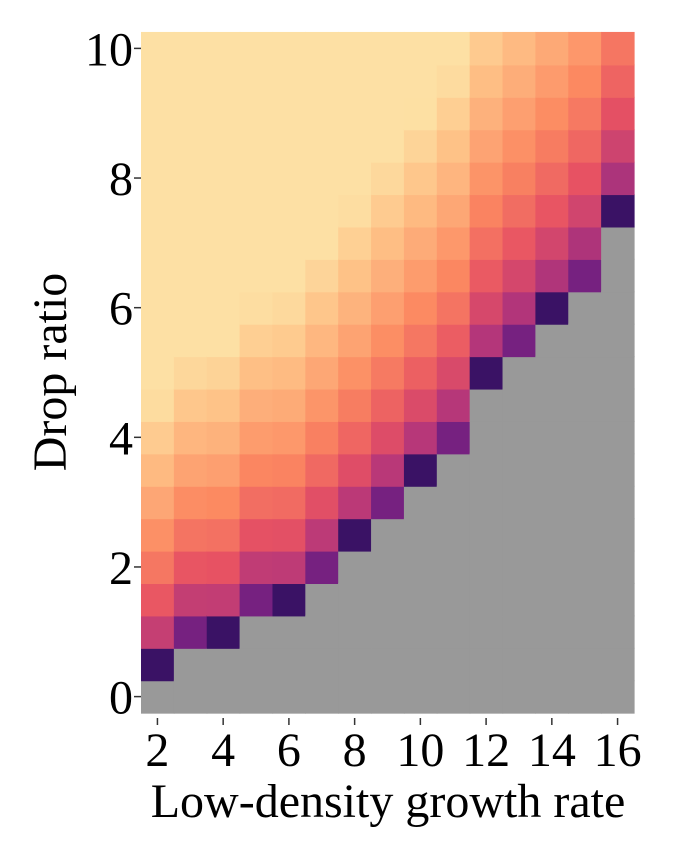 The image size is (700, 850). What do you see at coordinates (552, 750) in the screenshot?
I see `x-tick-label: 14` at bounding box center [552, 750].